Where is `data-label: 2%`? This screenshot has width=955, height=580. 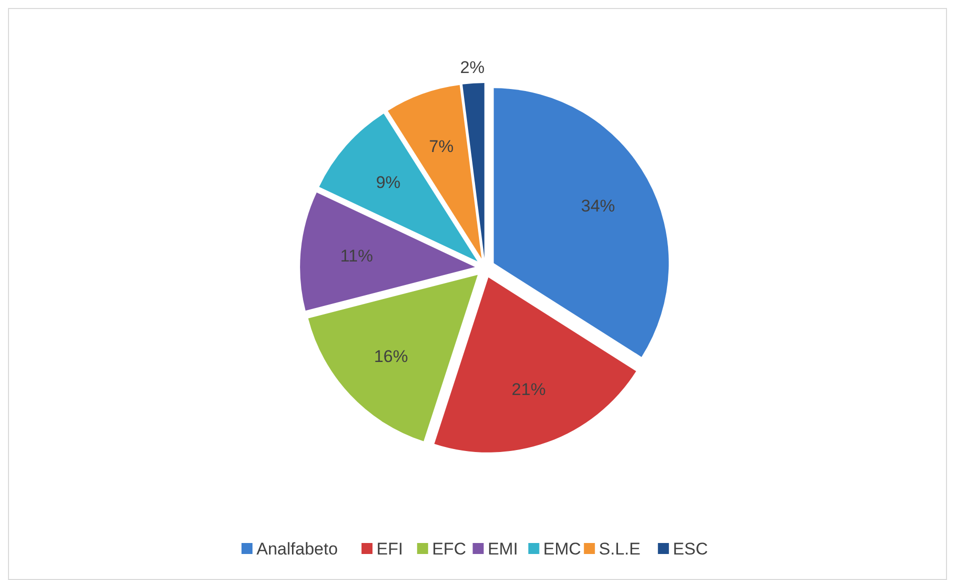 data-label: 2% is located at coordinates (472, 67).